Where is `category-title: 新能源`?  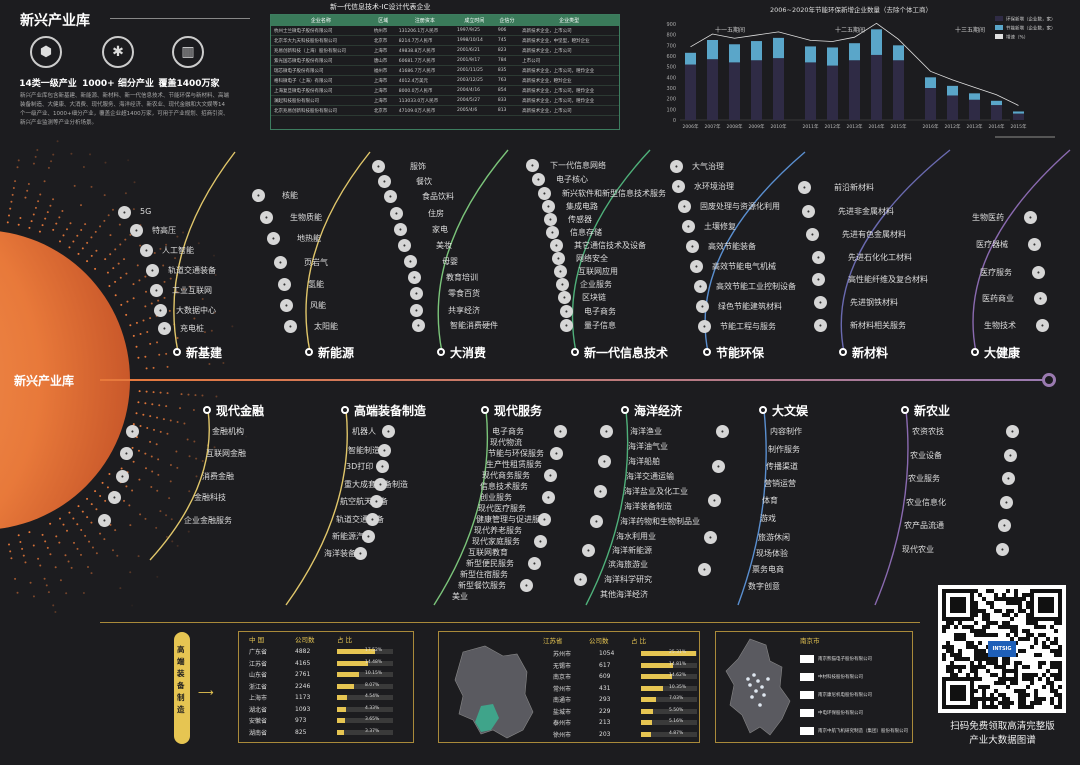
category-title: 新能源 is located at coordinates (336, 352).